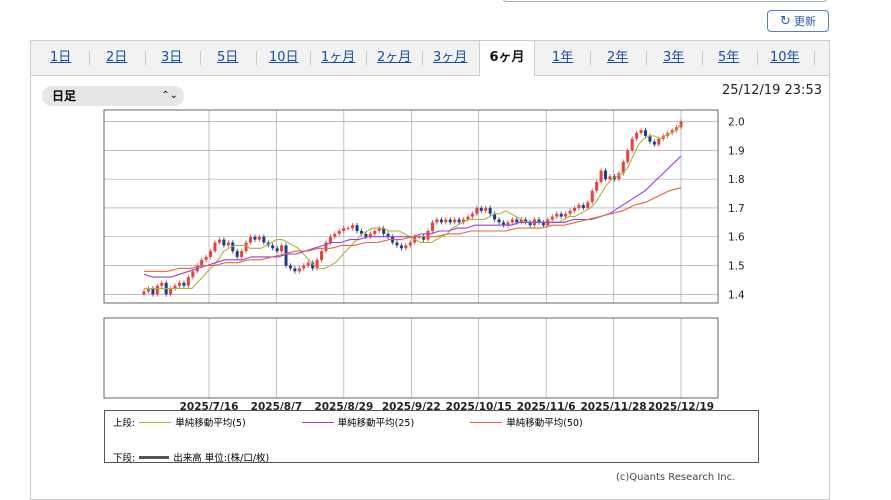  Describe the element at coordinates (317, 422) in the screenshot. I see `legend-ma25-swatch` at that location.